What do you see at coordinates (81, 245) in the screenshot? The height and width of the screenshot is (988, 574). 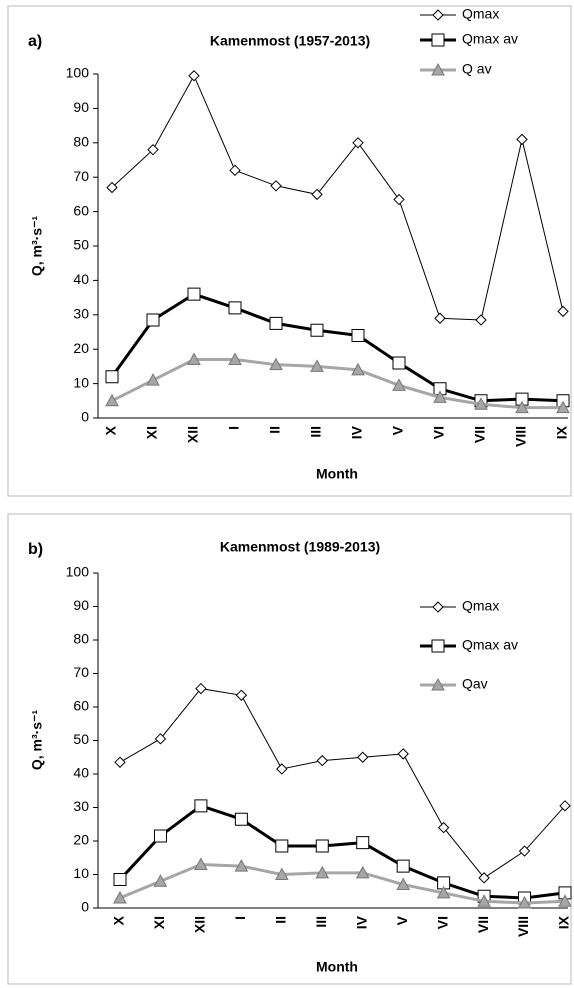 I see `y-tick-label: 50` at bounding box center [81, 245].